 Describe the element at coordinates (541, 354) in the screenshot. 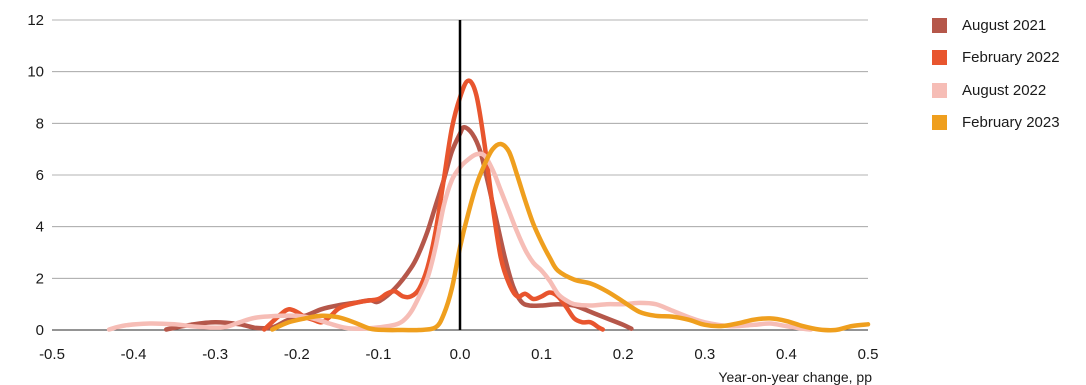

I see `x-tick-label: 0.1` at that location.